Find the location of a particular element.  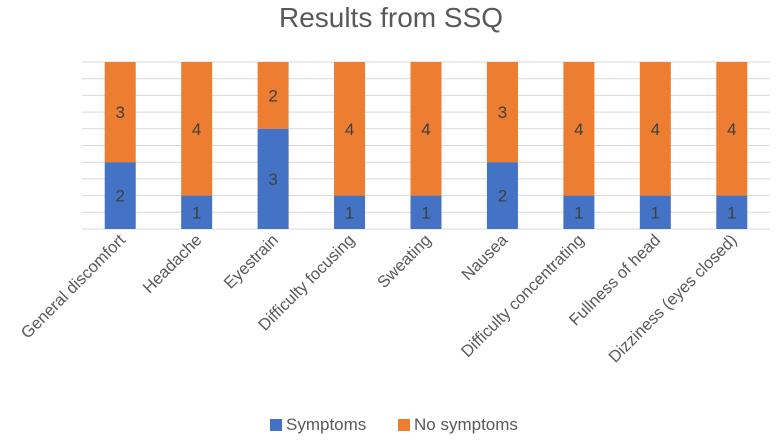

data-label-no-symptoms-8: 4 is located at coordinates (731, 129).